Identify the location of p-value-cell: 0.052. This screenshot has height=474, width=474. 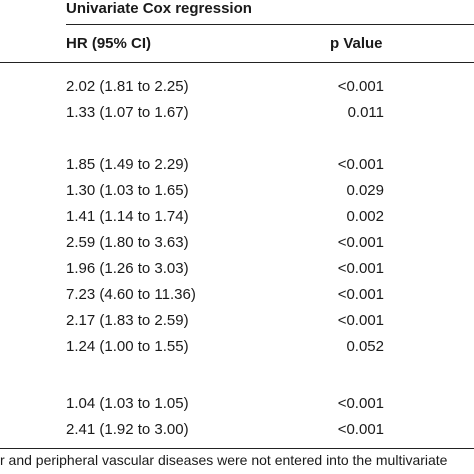
(365, 346).